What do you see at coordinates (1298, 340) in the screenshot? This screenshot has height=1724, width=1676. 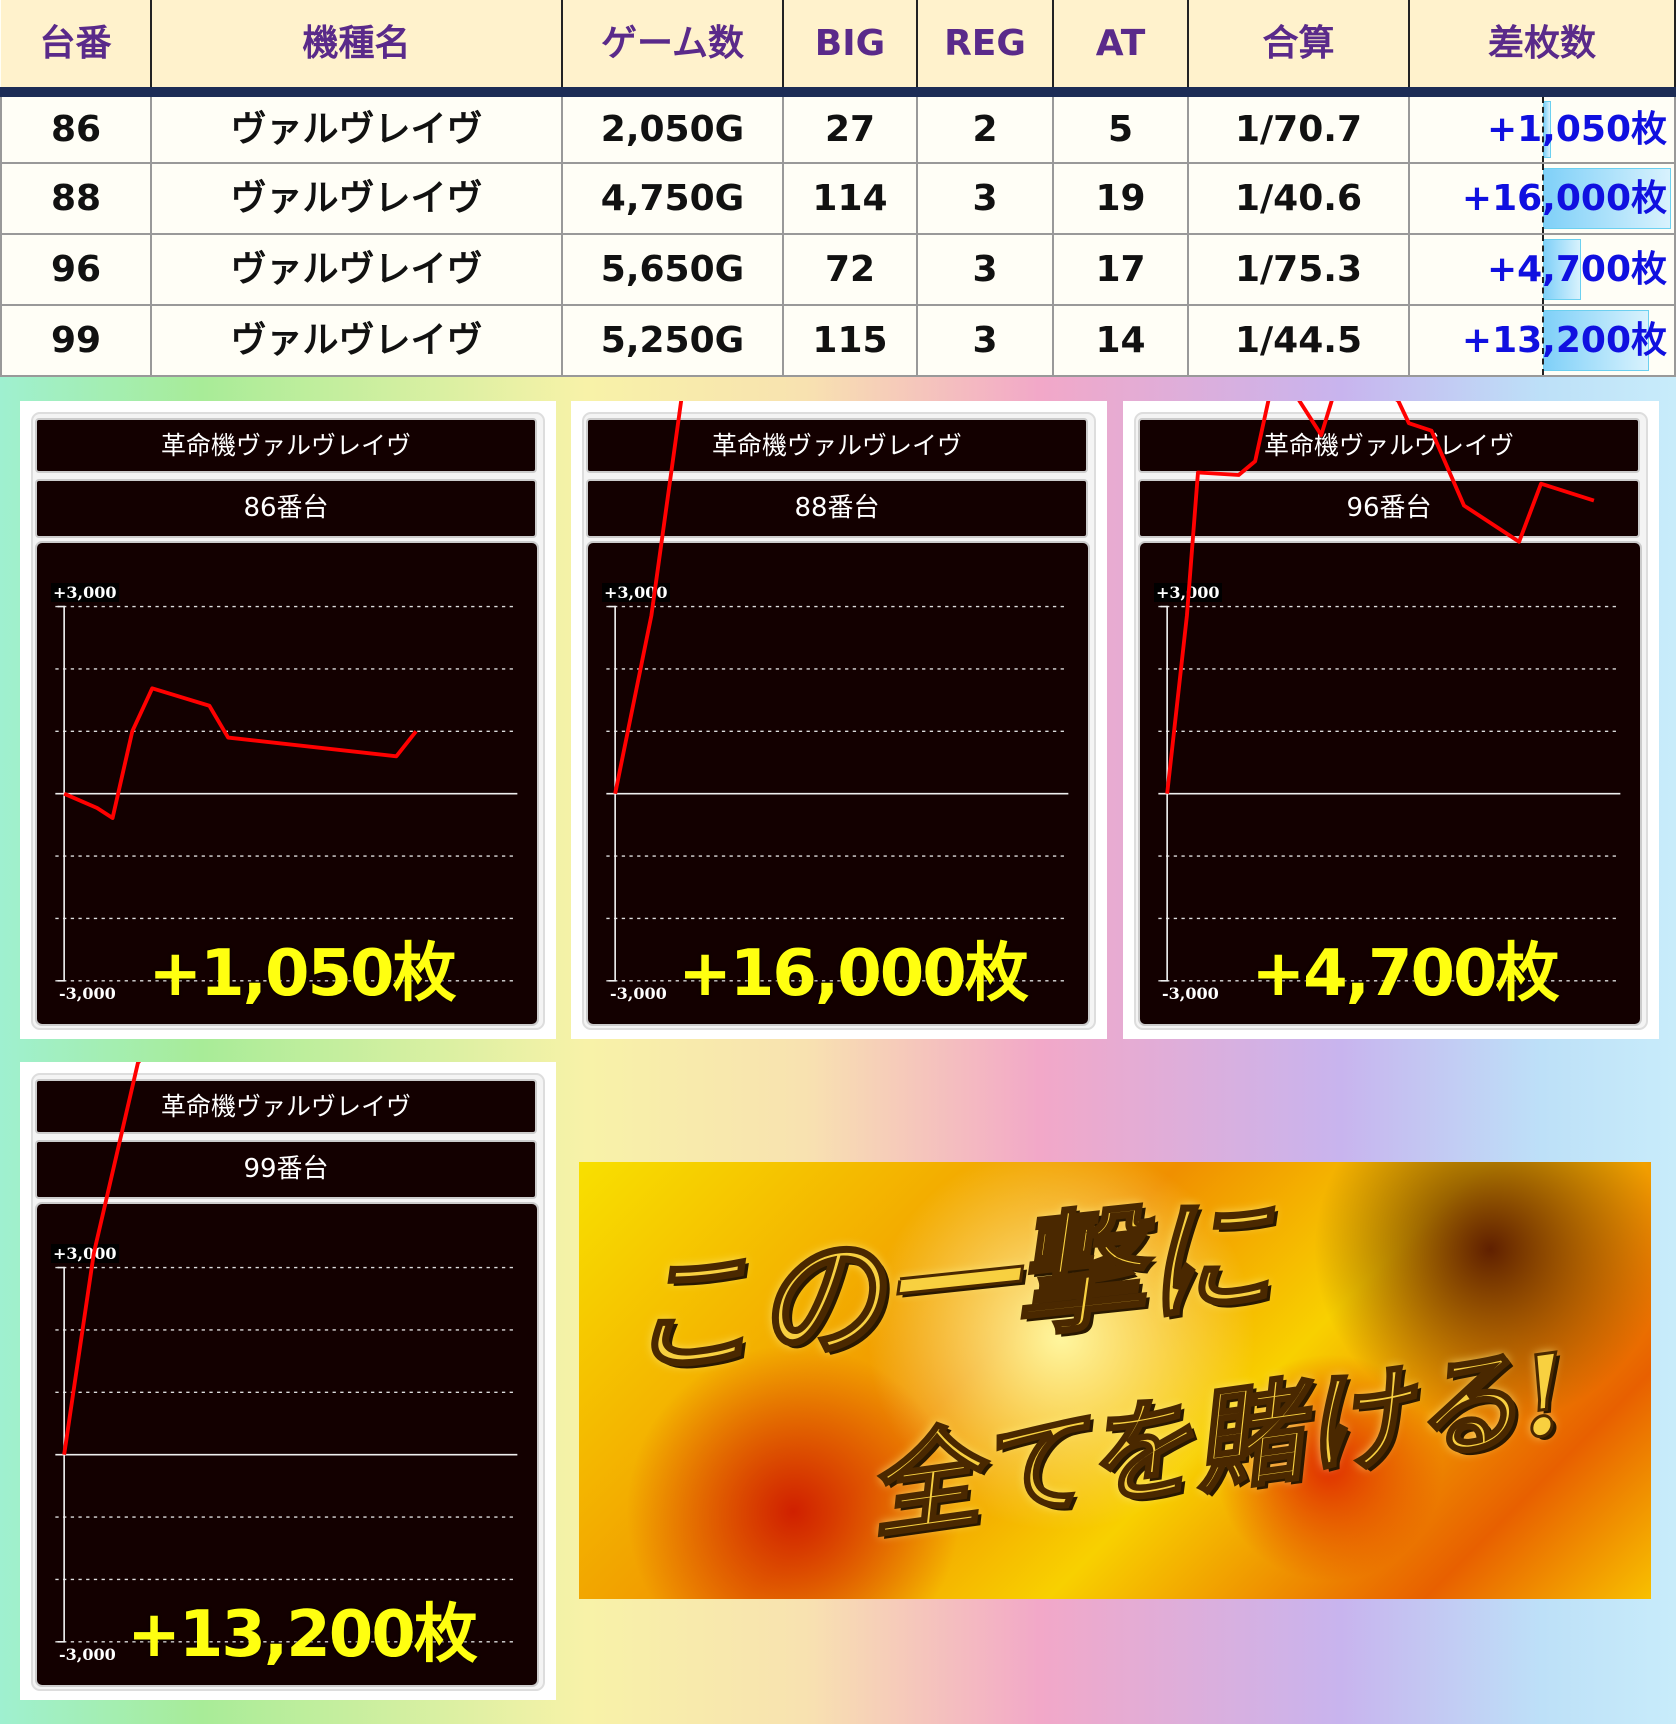 I see `cell-total: 1/44.5` at bounding box center [1298, 340].